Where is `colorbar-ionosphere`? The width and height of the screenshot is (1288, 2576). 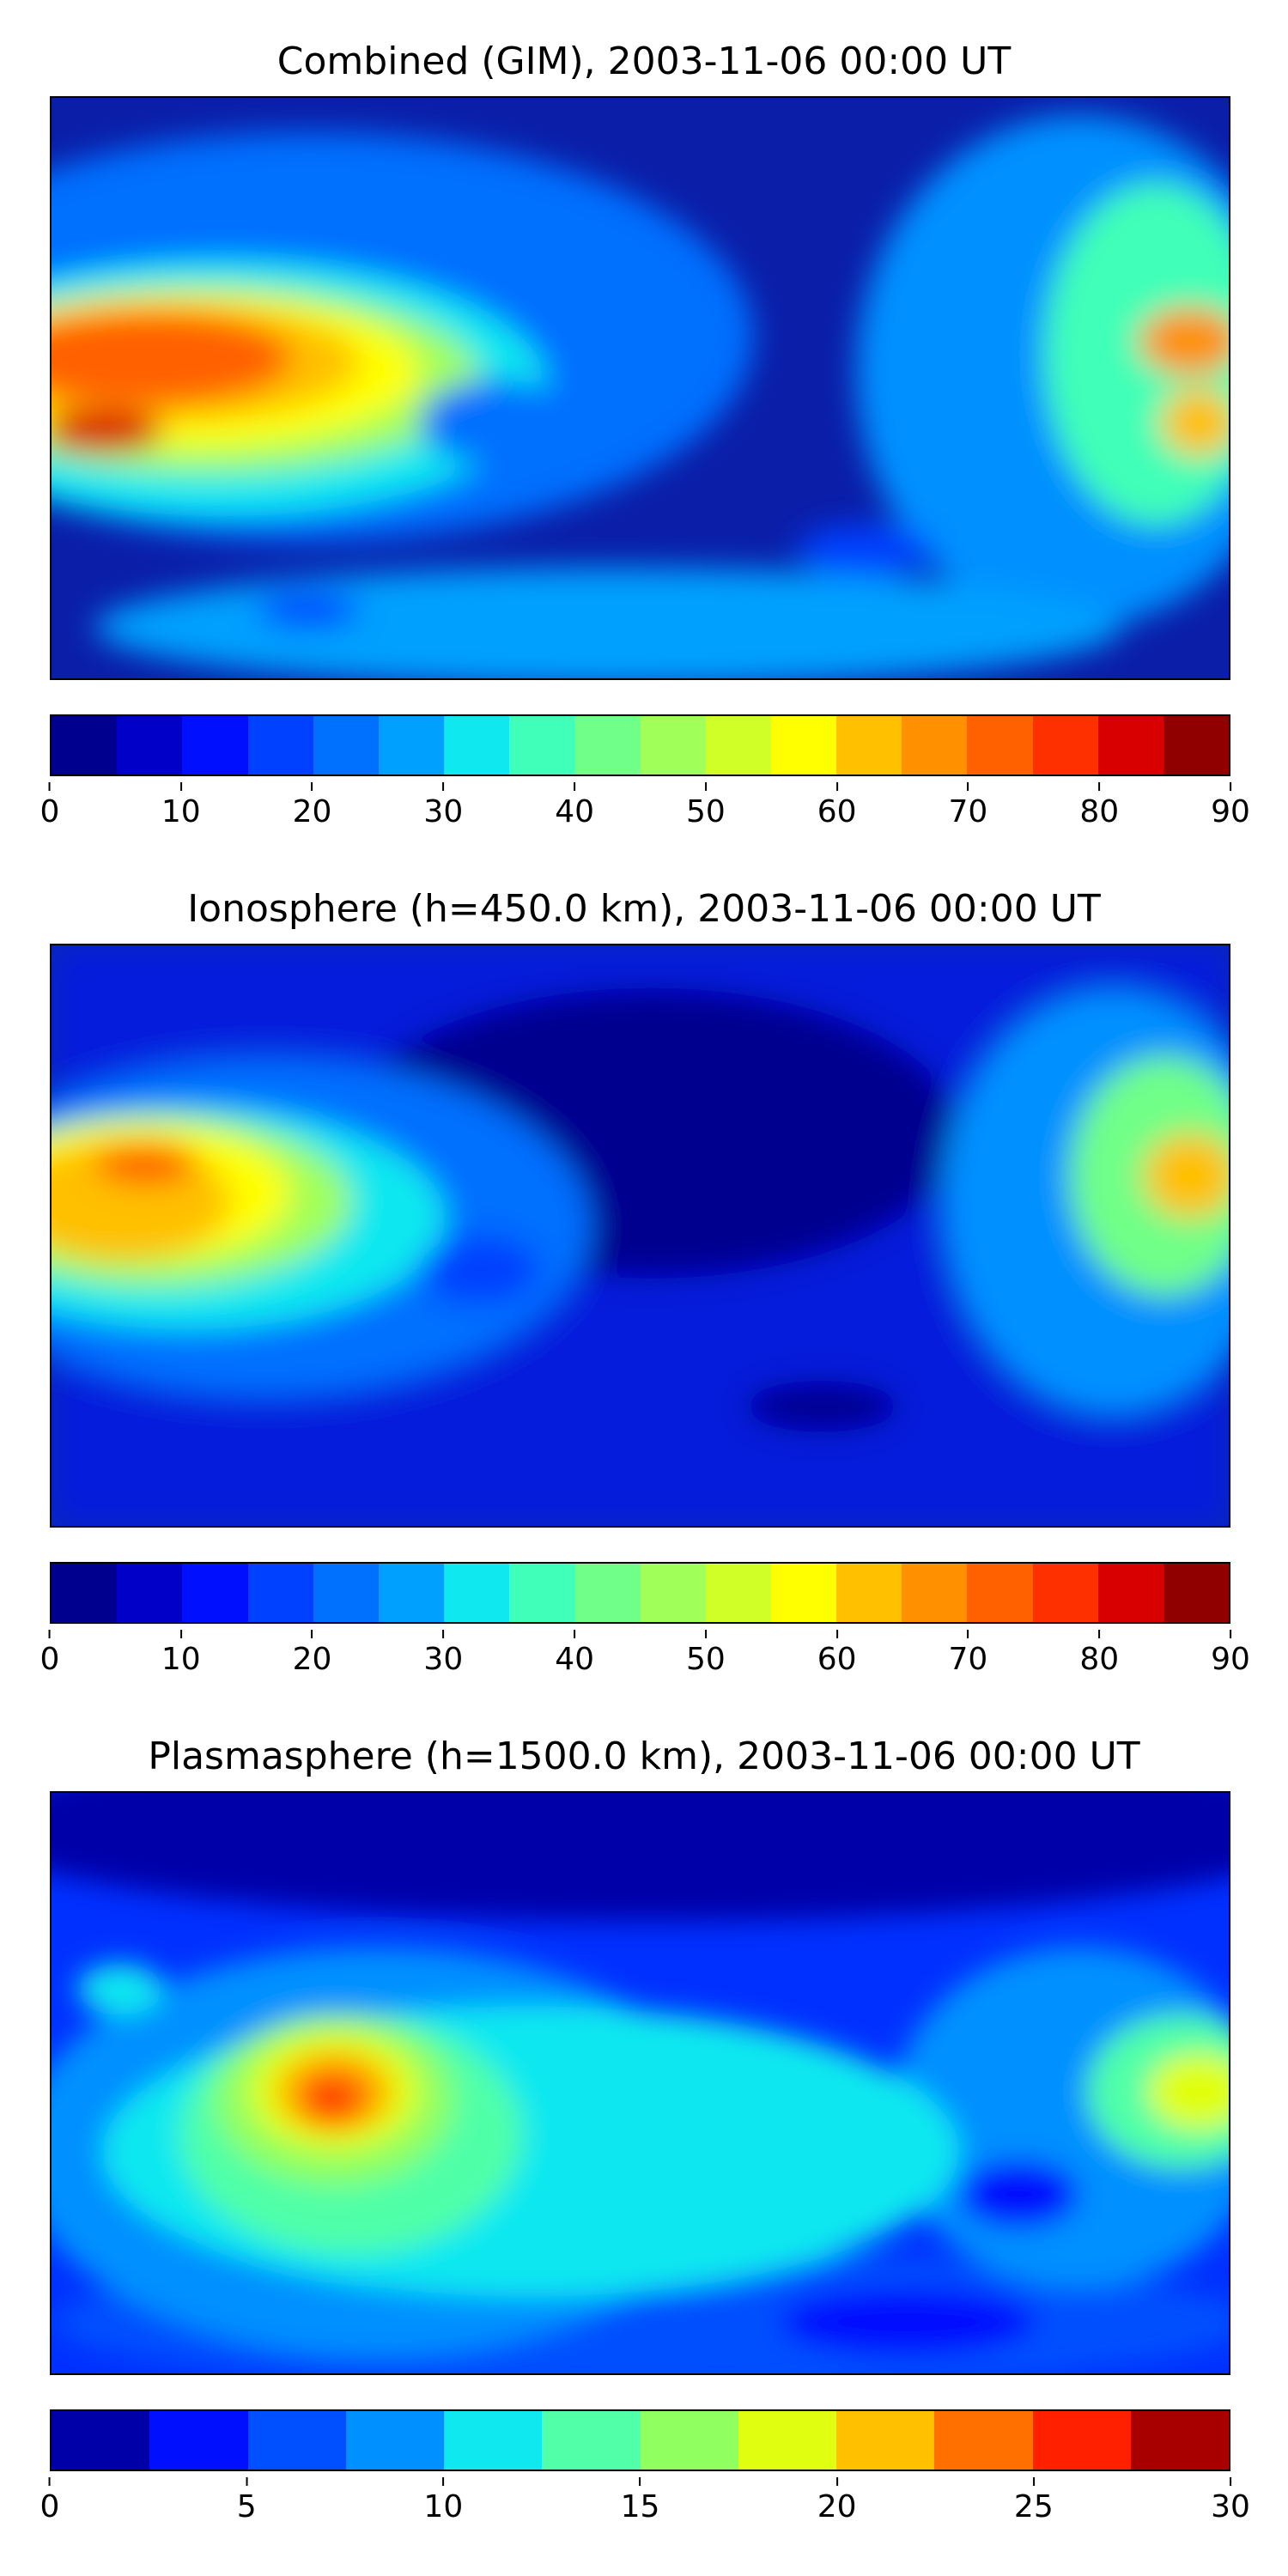
colorbar-ionosphere is located at coordinates (640, 1593).